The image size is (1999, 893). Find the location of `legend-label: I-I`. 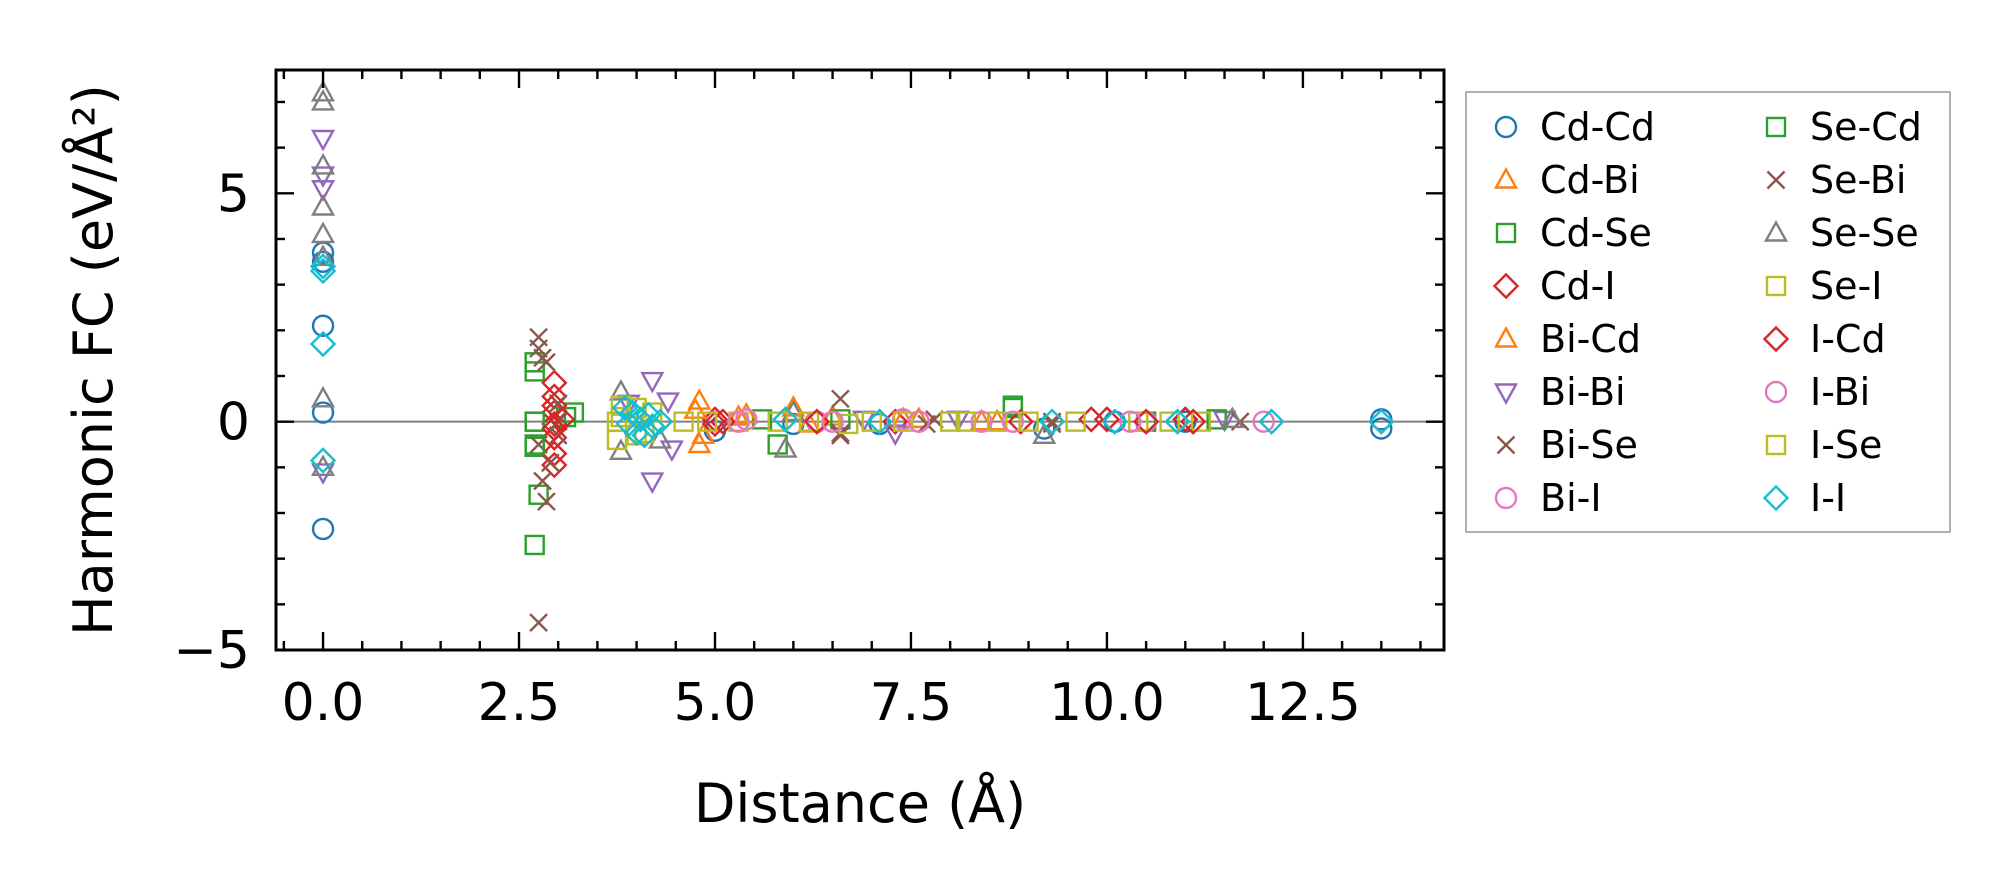

legend-label: I-I is located at coordinates (1828, 498).